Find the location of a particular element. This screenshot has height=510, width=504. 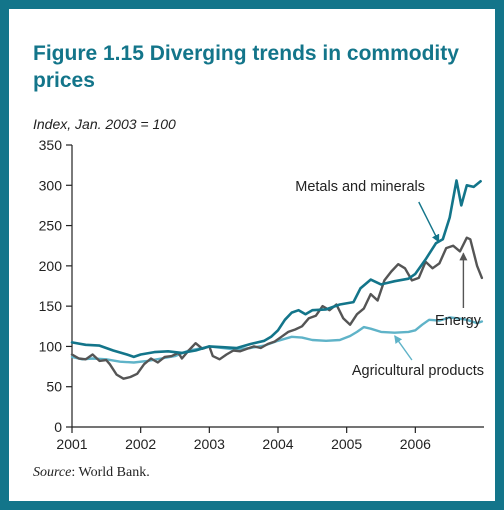

x-tick-label: 2002 is located at coordinates (140, 444).